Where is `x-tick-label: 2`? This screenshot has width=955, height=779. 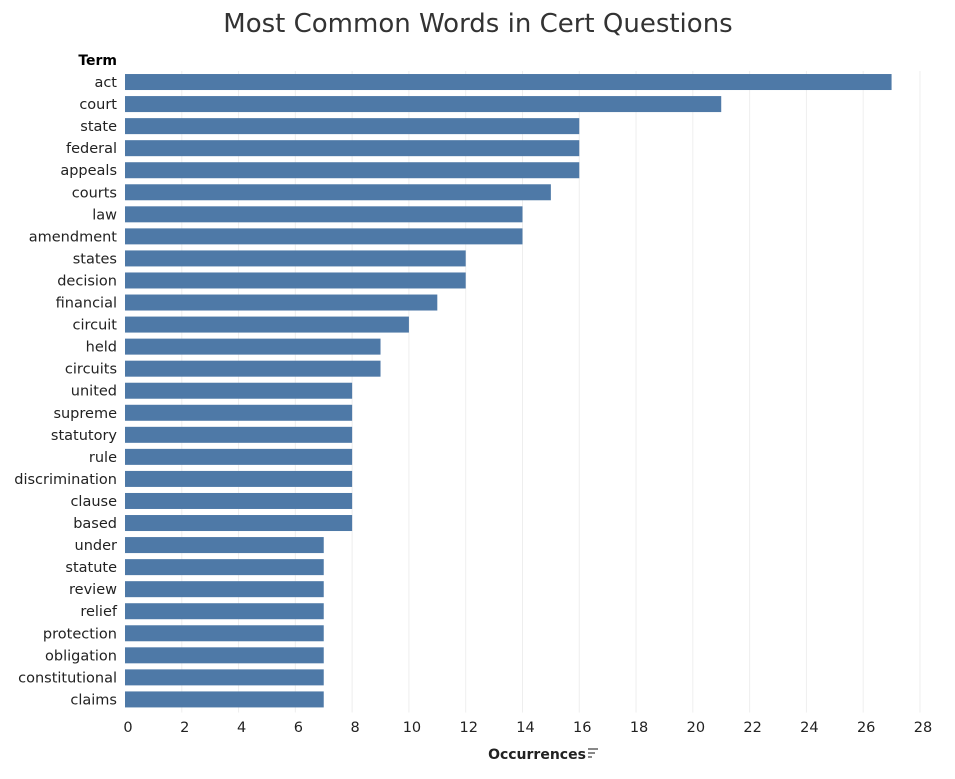
x-tick-label: 2 is located at coordinates (184, 728).